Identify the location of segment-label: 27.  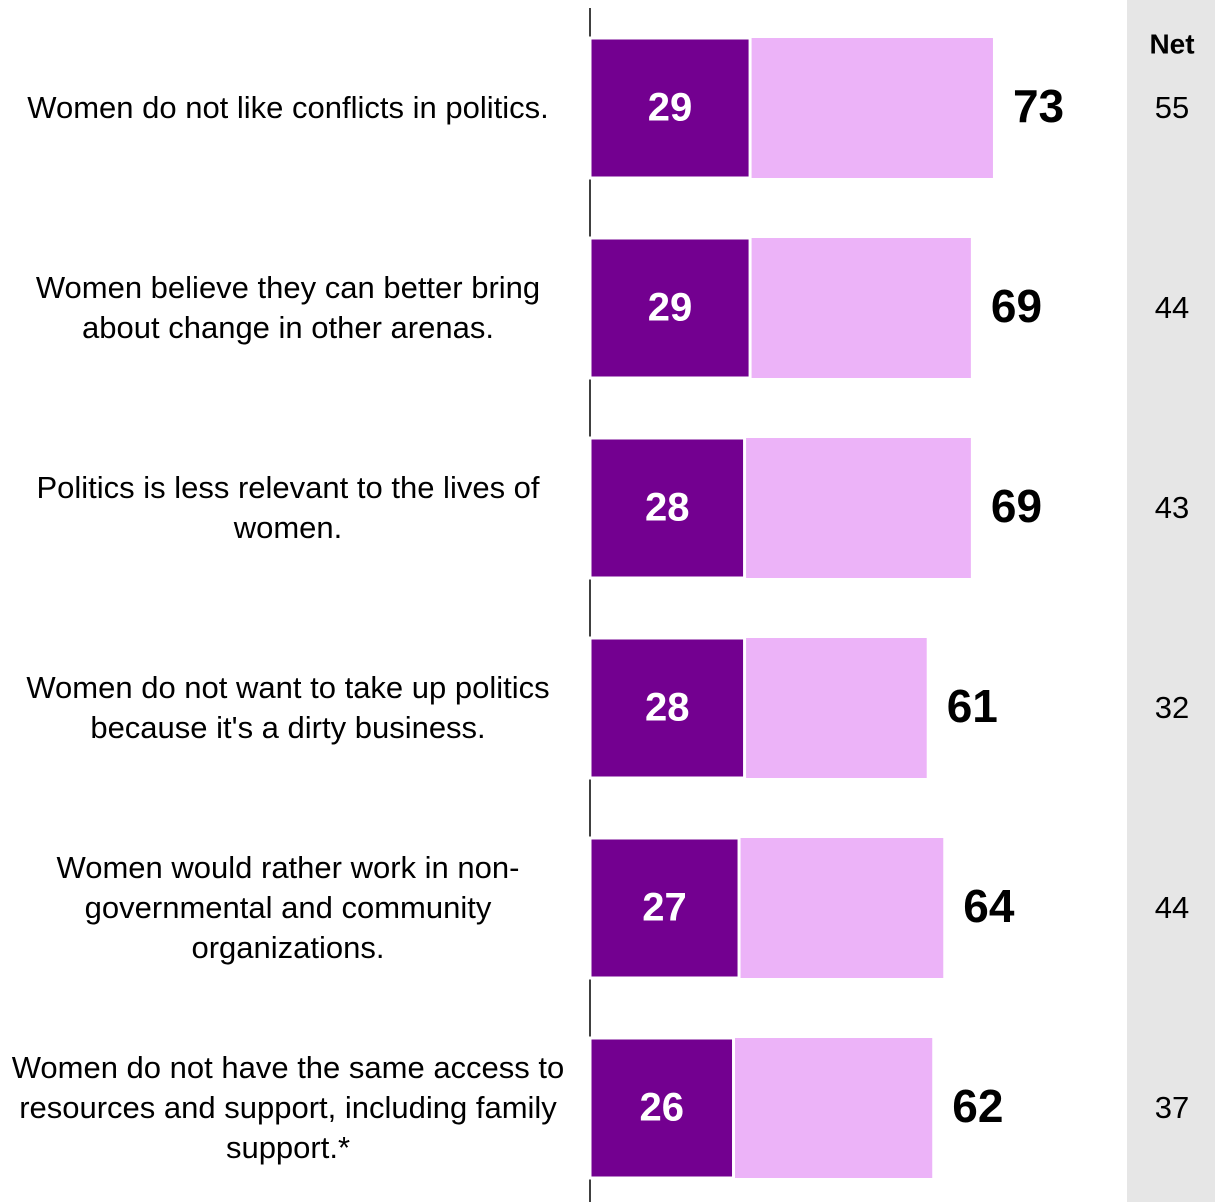
(664, 908).